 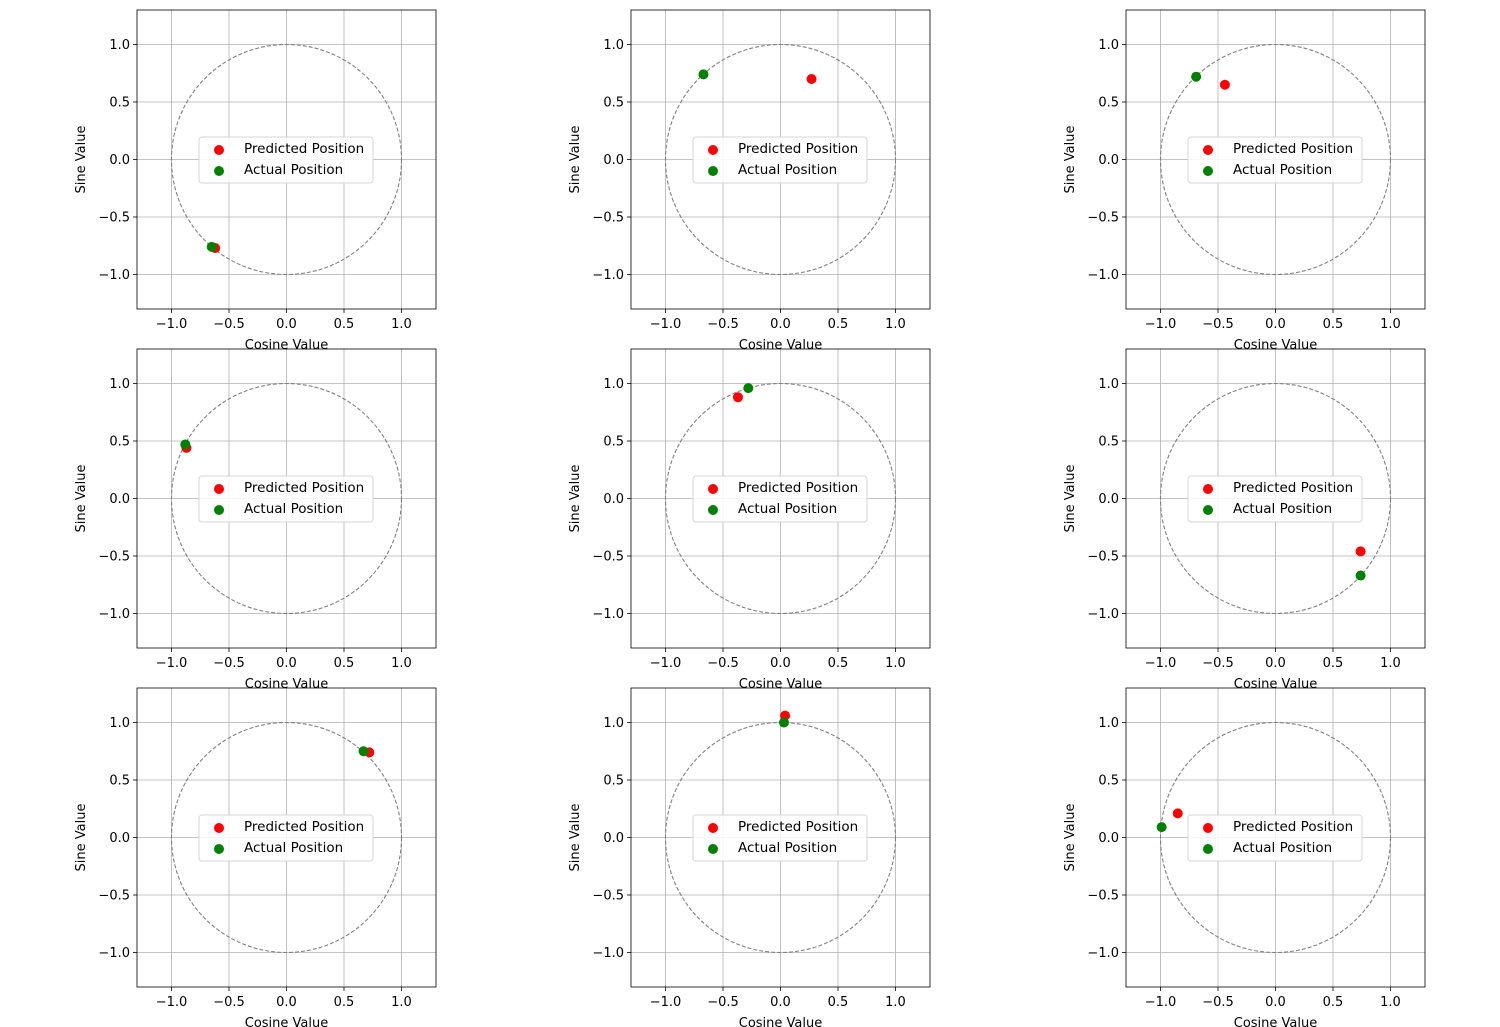 What do you see at coordinates (286, 1021) in the screenshot?
I see `x-axis-label: Cosine Value` at bounding box center [286, 1021].